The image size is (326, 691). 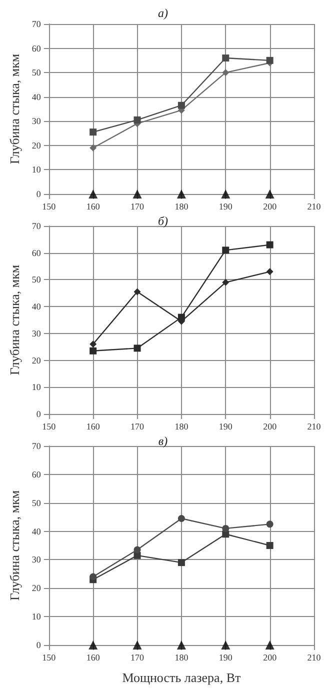 What do you see at coordinates (163, 441) in the screenshot?
I see `chart-title: в)` at bounding box center [163, 441].